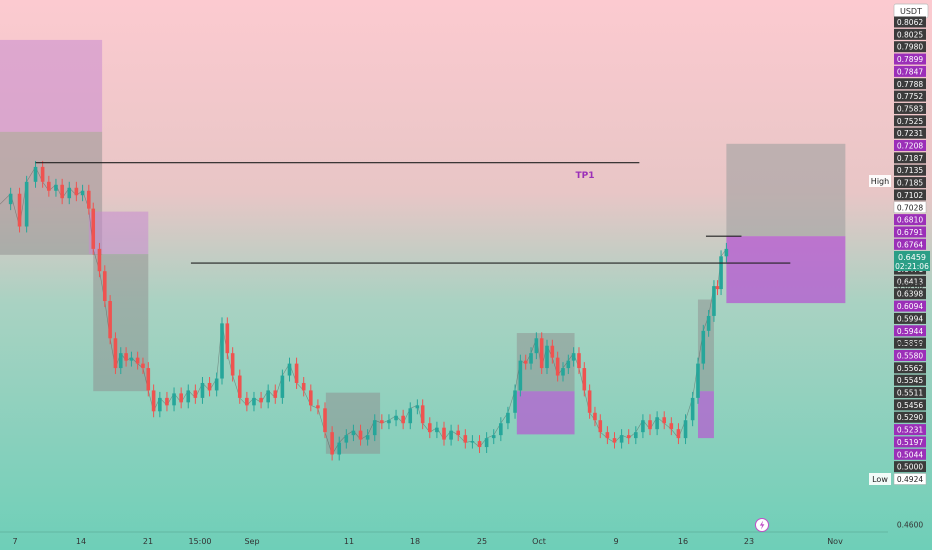 The width and height of the screenshot is (932, 554). What do you see at coordinates (910, 318) in the screenshot?
I see `price-tag-label: 0.5994` at bounding box center [910, 318].